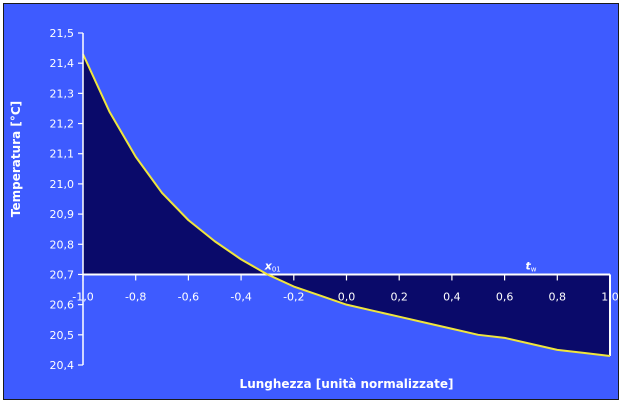 Image resolution: width=622 pixels, height=403 pixels. Describe the element at coordinates (534, 269) in the screenshot. I see `annotation-subscript: w` at that location.